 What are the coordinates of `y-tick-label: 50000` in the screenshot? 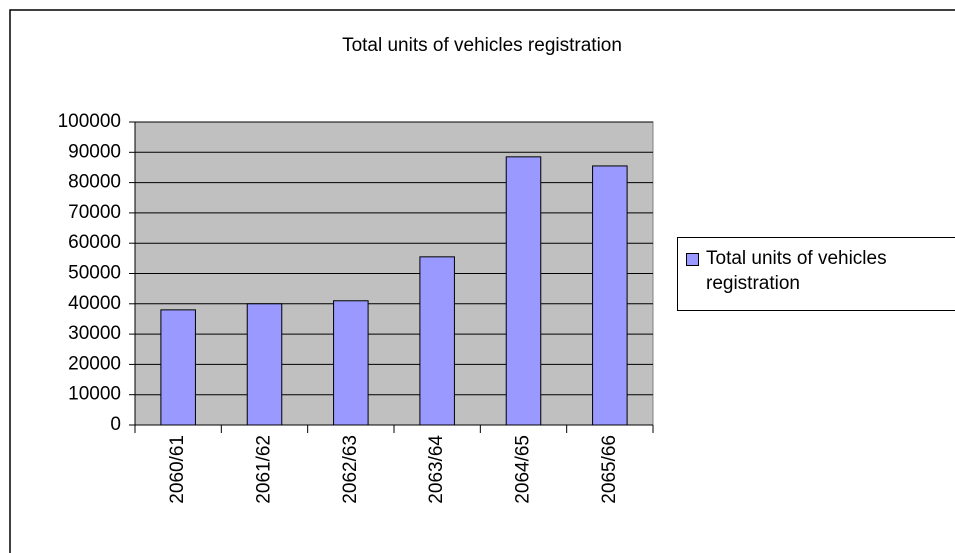 It's located at (94, 273).